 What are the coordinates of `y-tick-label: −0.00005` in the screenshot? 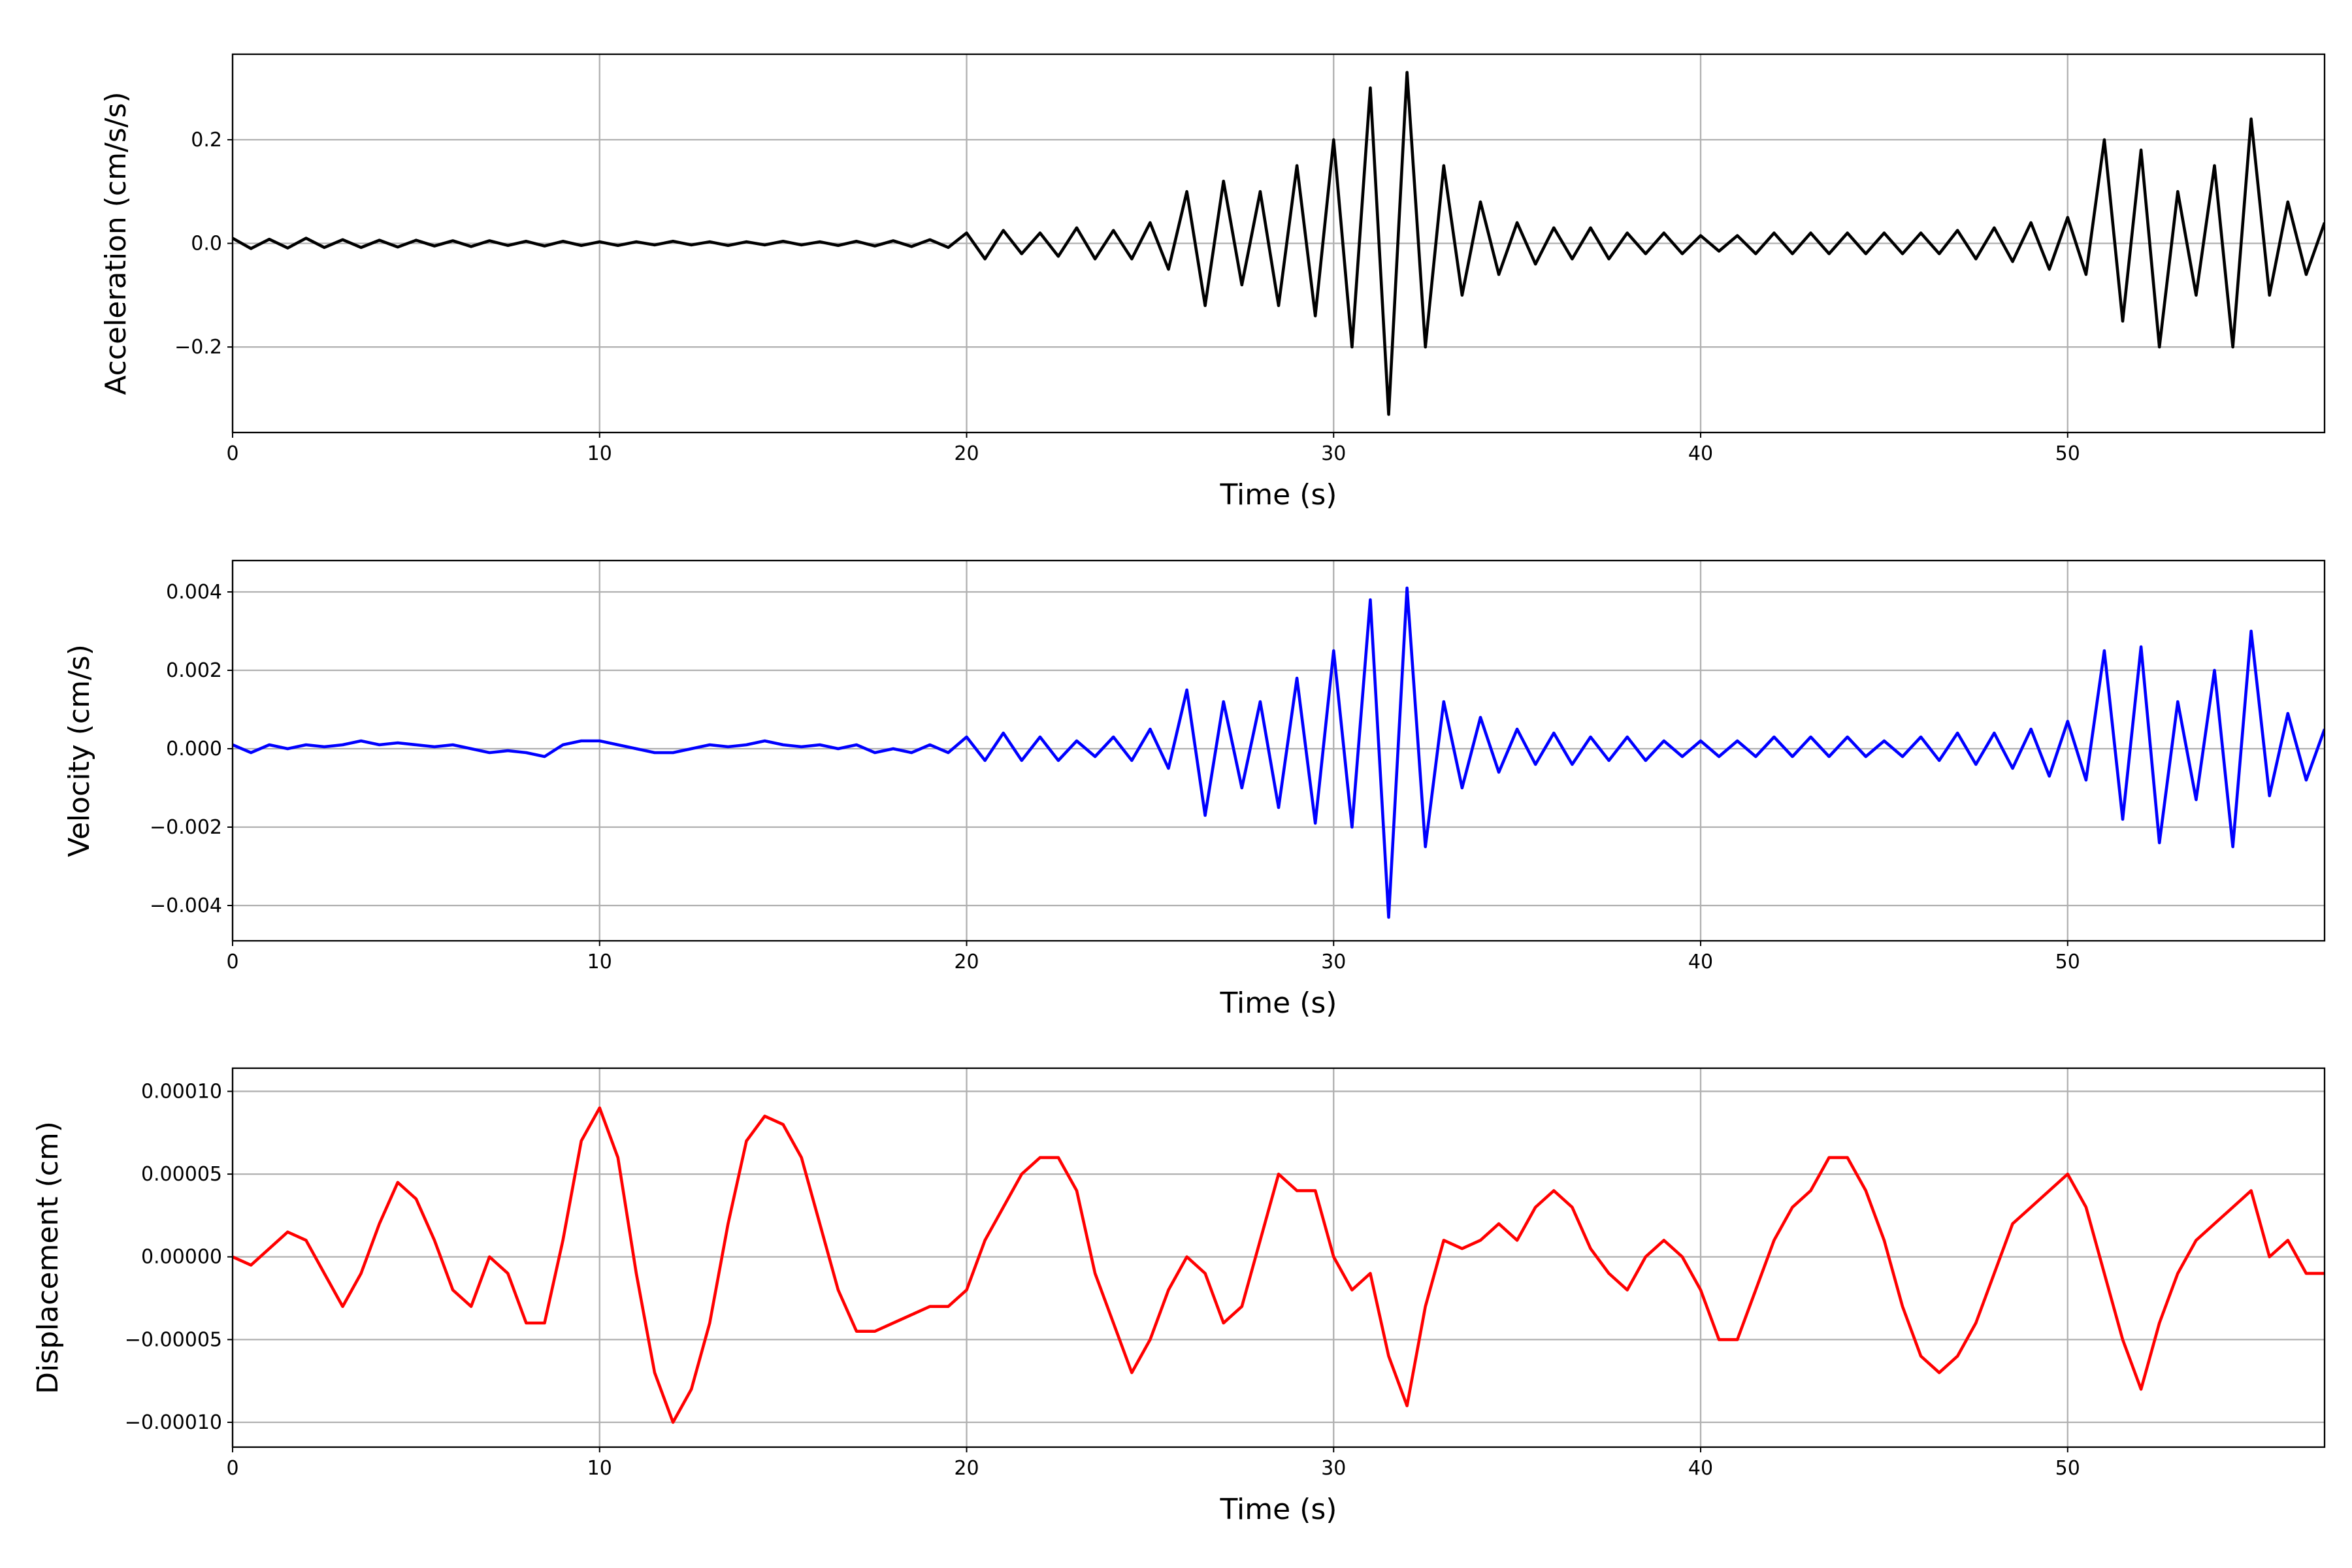 It's located at (173, 1339).